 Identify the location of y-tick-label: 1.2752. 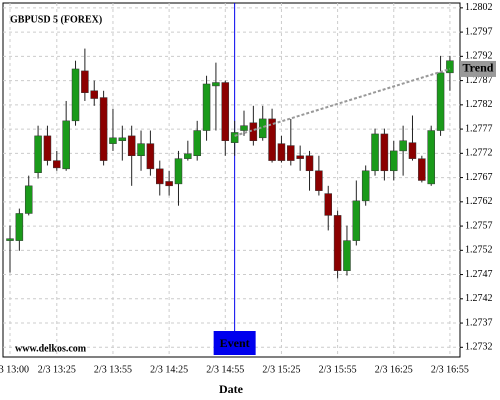
(479, 250).